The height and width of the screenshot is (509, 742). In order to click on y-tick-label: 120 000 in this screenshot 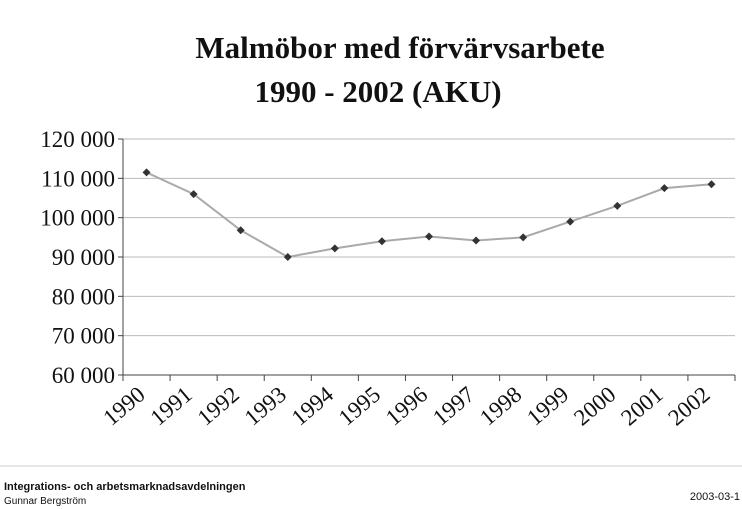, I will do `click(77, 139)`.